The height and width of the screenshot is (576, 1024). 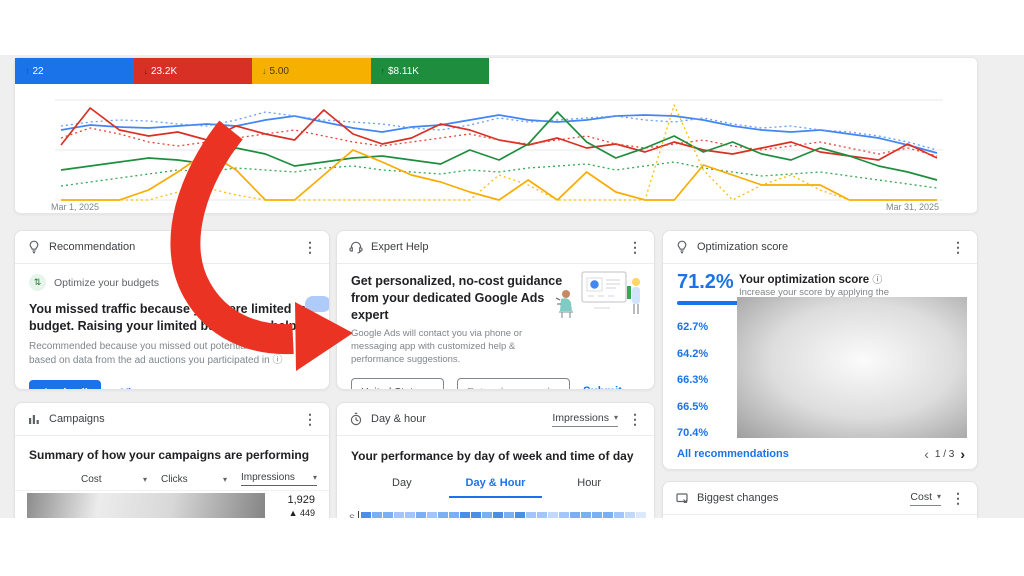 What do you see at coordinates (192, 71) in the screenshot?
I see `metric-chip-impressions: ↓ 23.2K` at bounding box center [192, 71].